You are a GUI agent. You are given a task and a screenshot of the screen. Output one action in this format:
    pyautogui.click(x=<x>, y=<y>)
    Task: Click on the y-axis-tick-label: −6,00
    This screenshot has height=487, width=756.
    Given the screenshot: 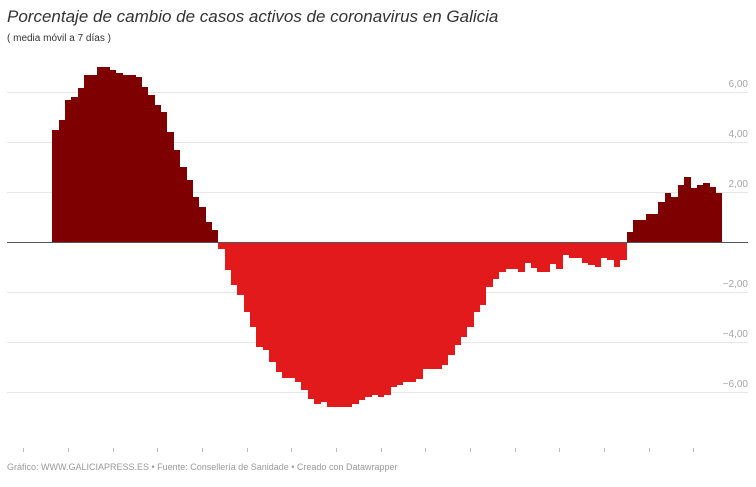 What is the action you would take?
    pyautogui.click(x=735, y=384)
    